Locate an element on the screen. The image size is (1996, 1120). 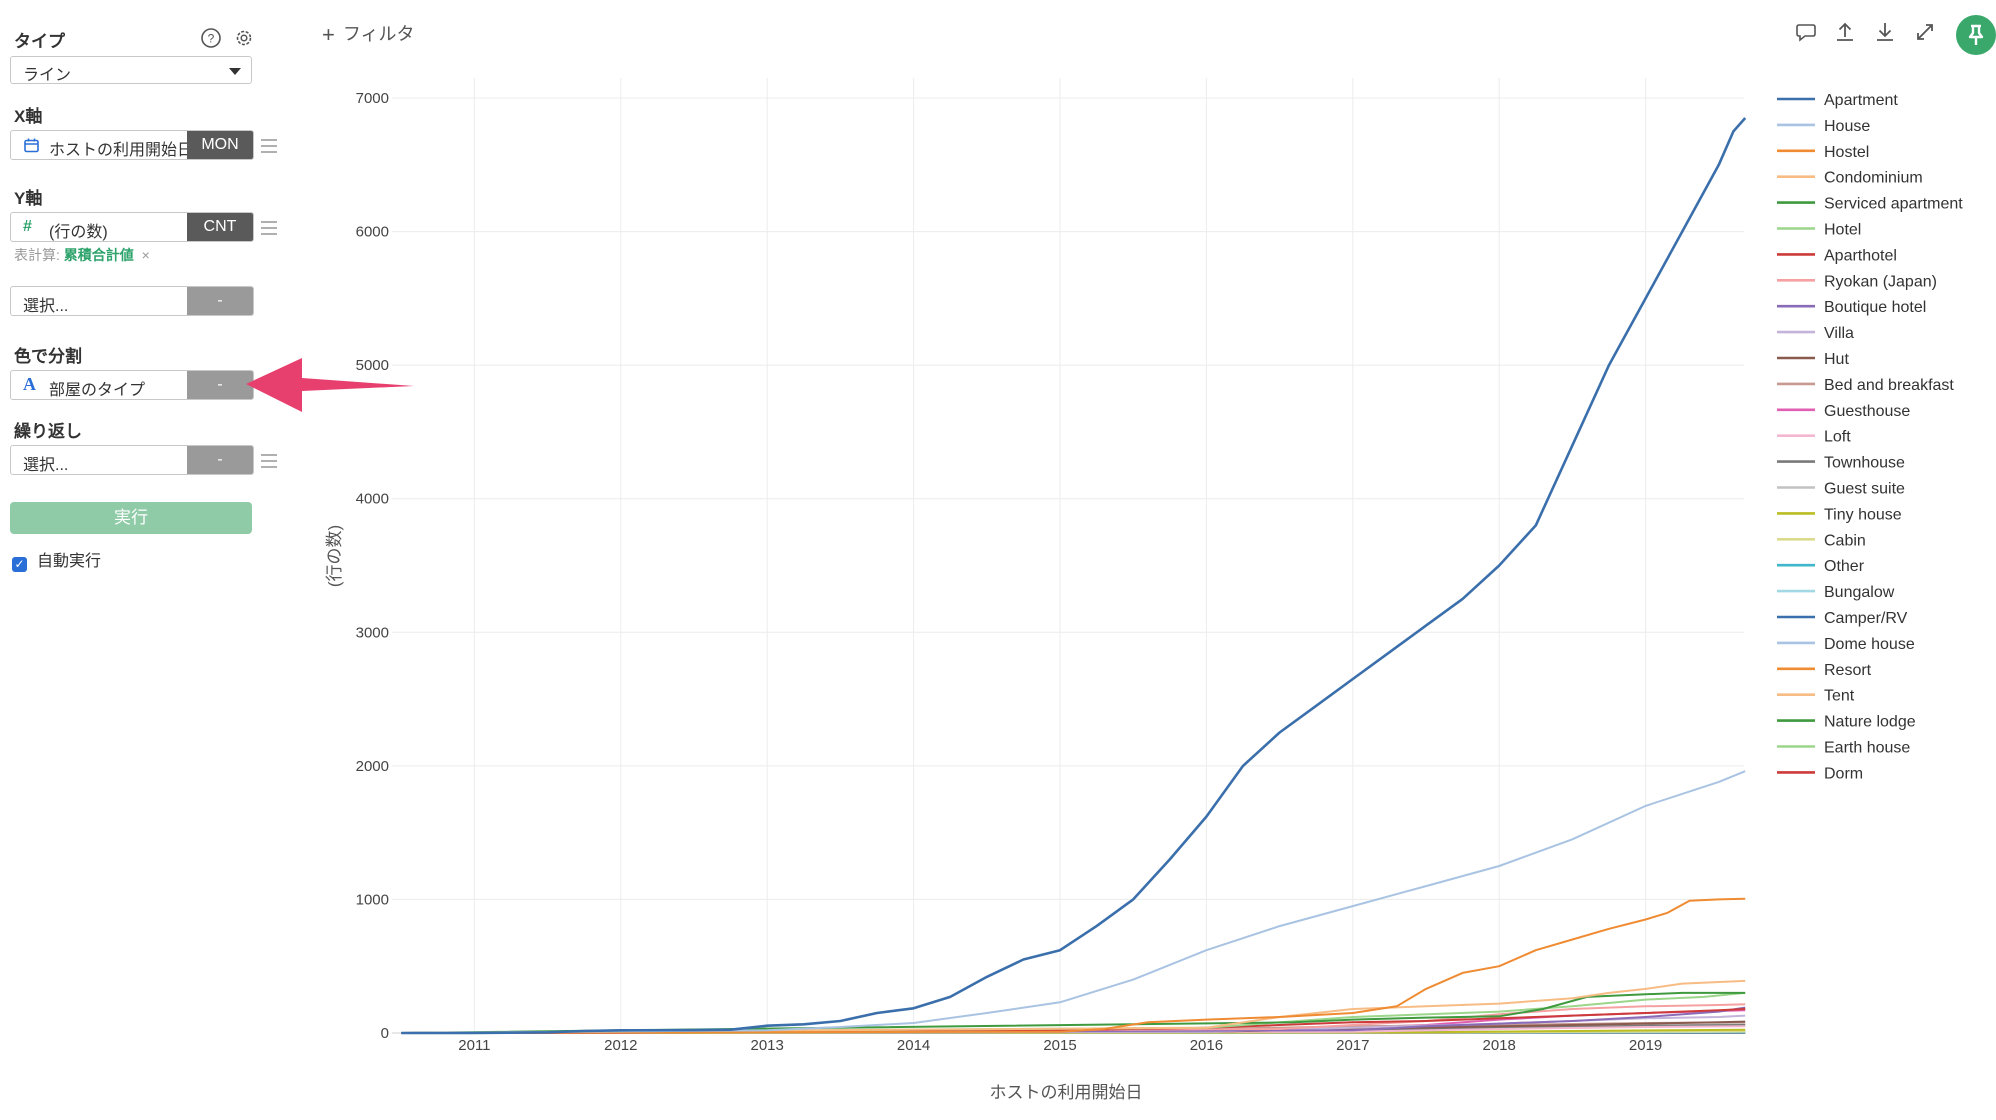
pin-icon is located at coordinates (1976, 34).